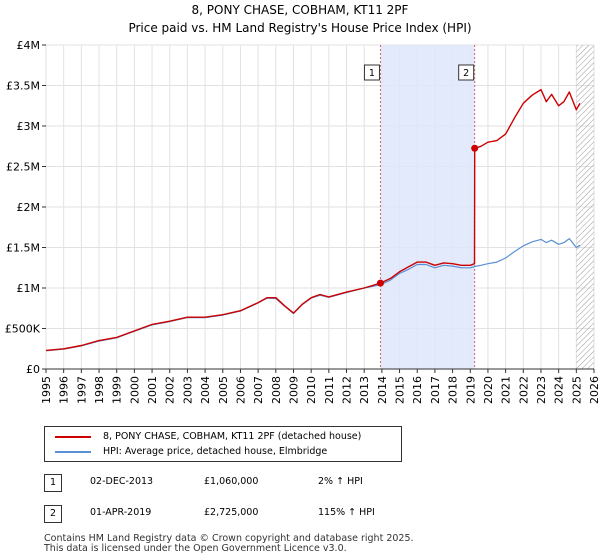 Image resolution: width=600 pixels, height=560 pixels. Describe the element at coordinates (488, 390) in the screenshot. I see `x-tick-label: 2020` at that location.